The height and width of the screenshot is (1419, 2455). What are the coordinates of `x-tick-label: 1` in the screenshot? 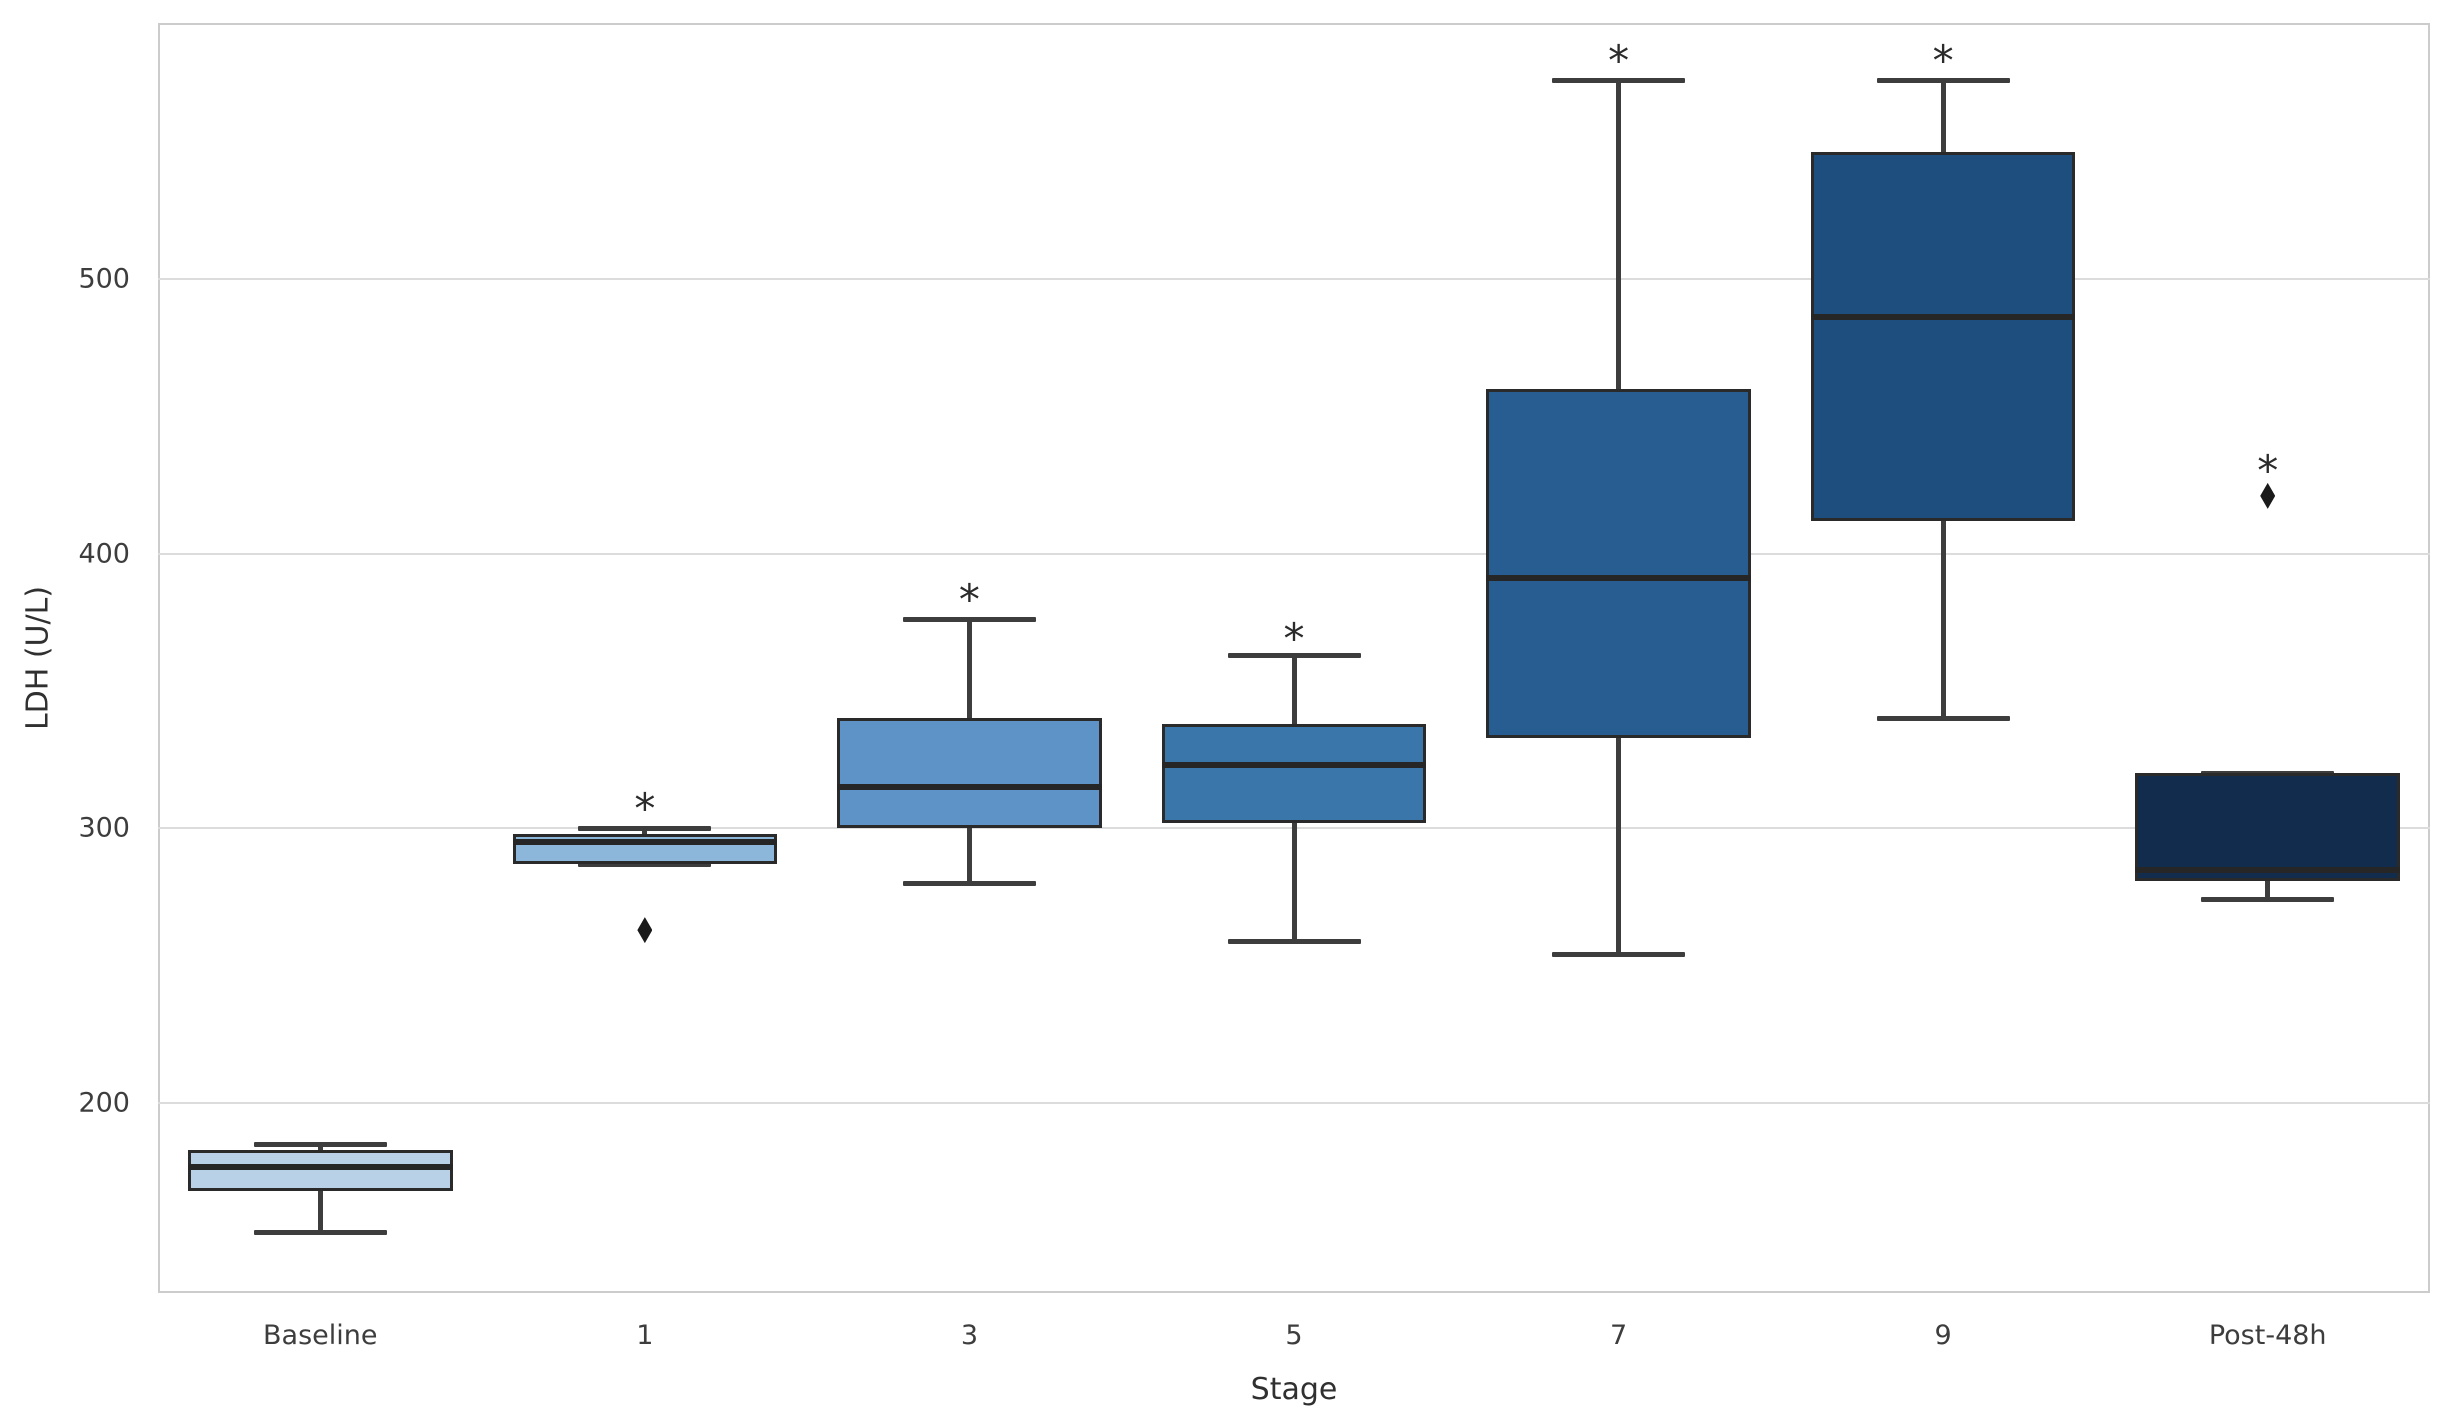 It's located at (645, 1335).